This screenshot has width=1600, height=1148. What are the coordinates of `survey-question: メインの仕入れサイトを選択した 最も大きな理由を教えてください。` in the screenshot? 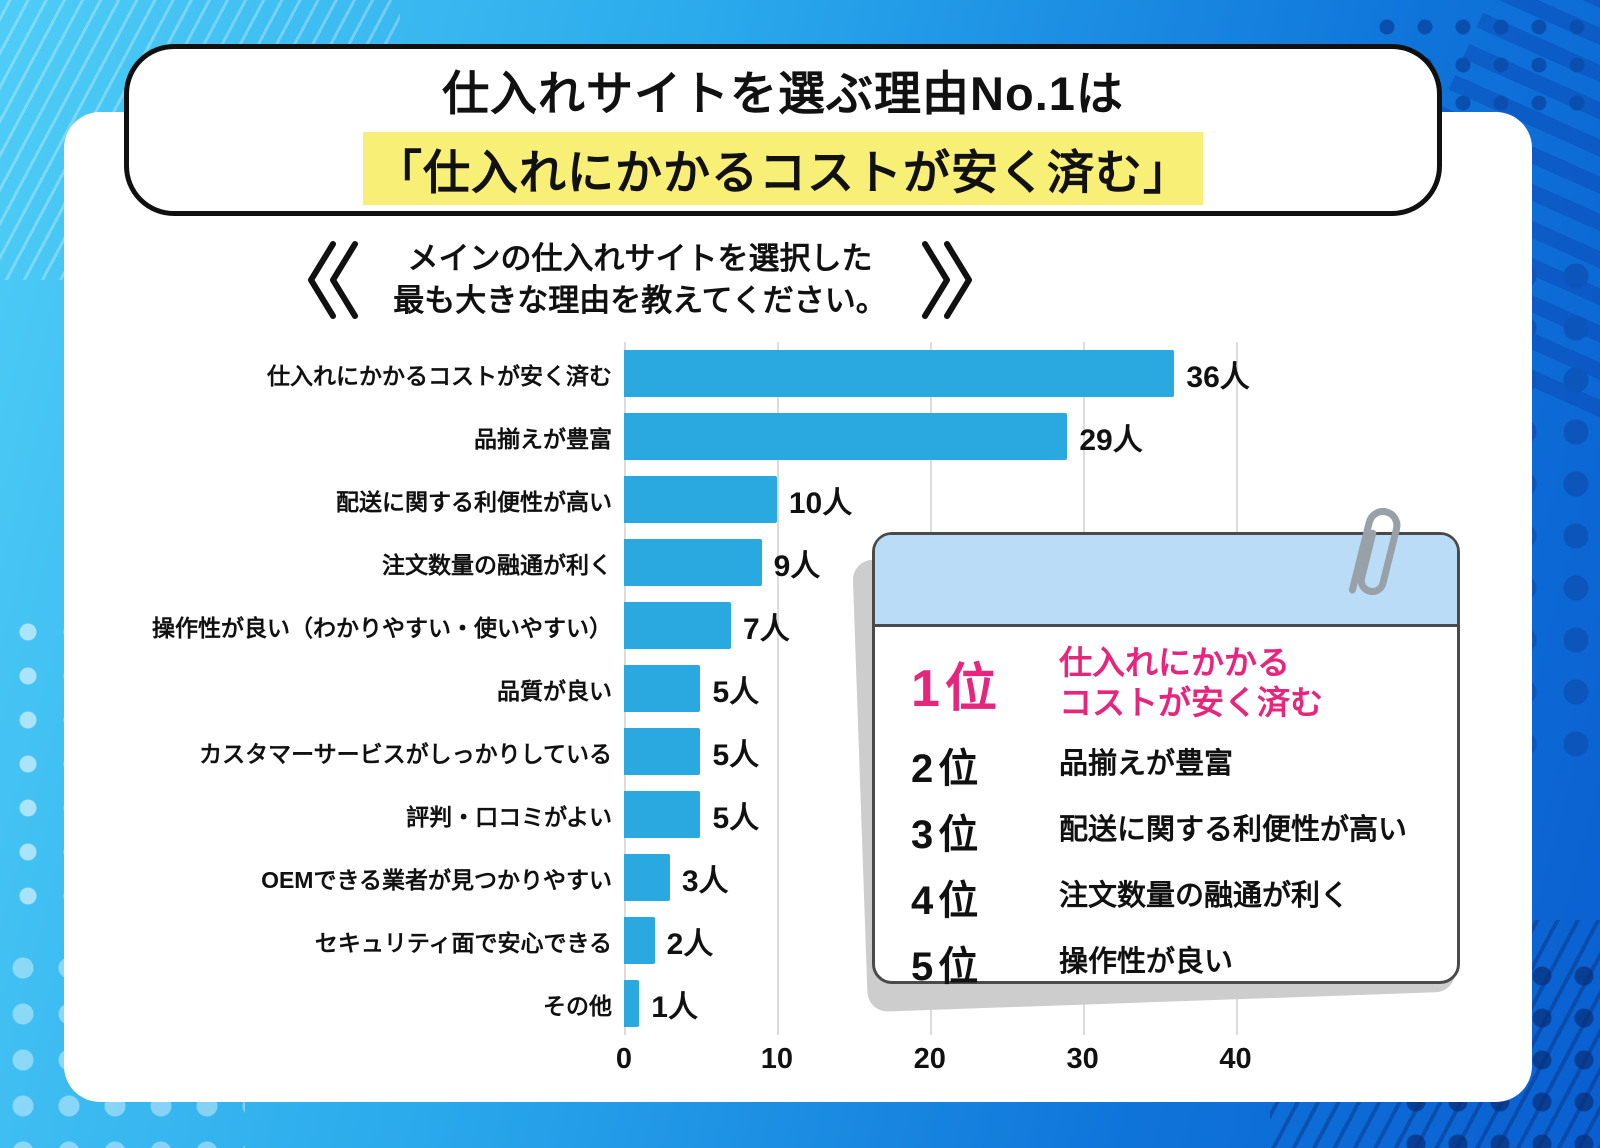 It's located at (640, 280).